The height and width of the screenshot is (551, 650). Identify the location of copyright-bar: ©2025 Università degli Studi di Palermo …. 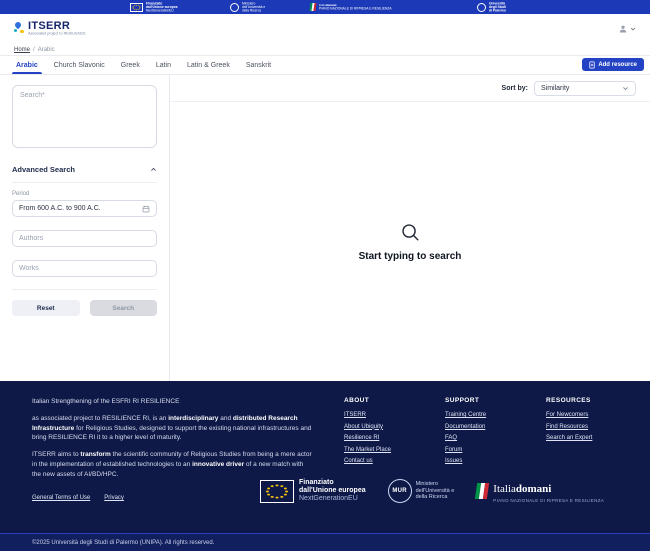
(325, 542).